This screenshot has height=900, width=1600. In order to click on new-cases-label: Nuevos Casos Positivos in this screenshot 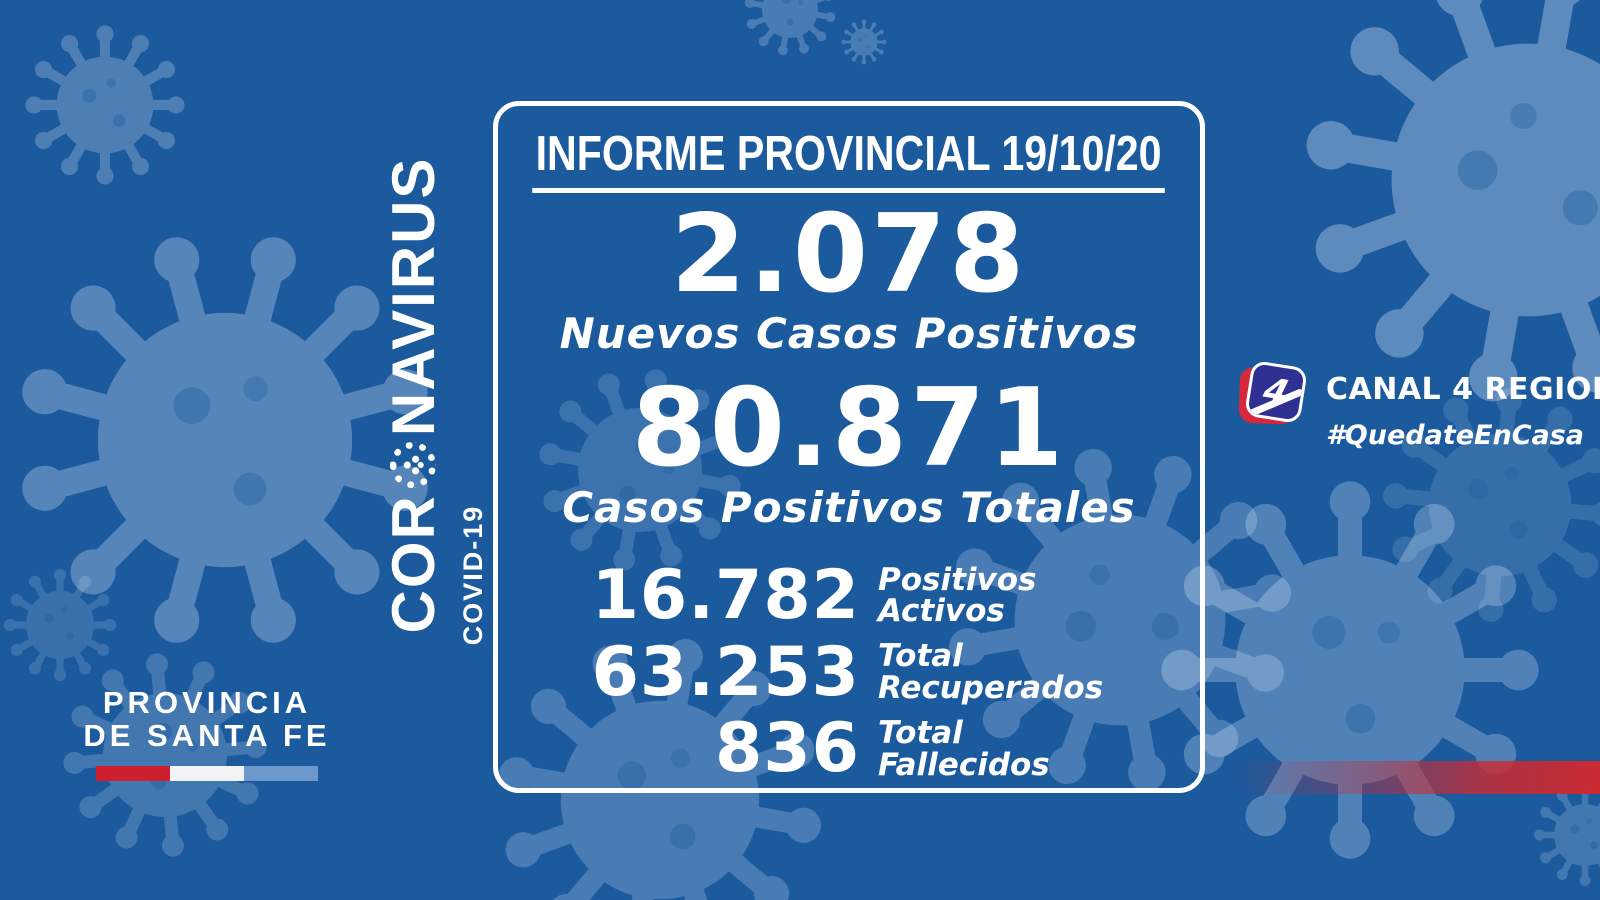, I will do `click(849, 333)`.